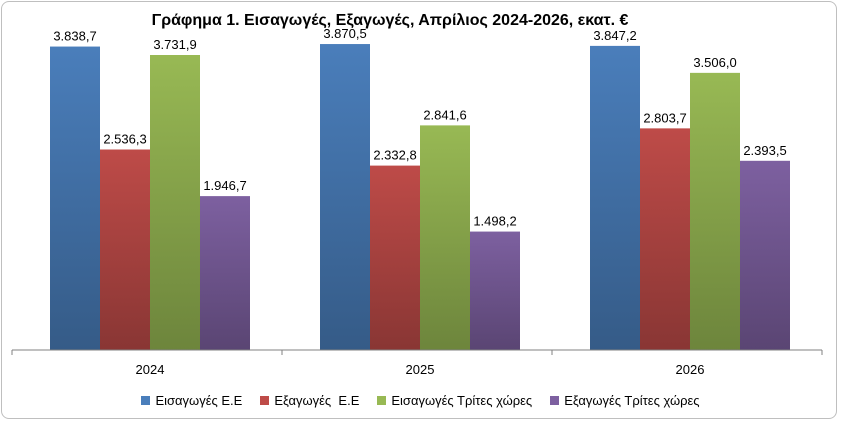 This screenshot has height=422, width=841. Describe the element at coordinates (174, 44) in the screenshot. I see `data-label-2024-series-3: 3.731,9` at that location.